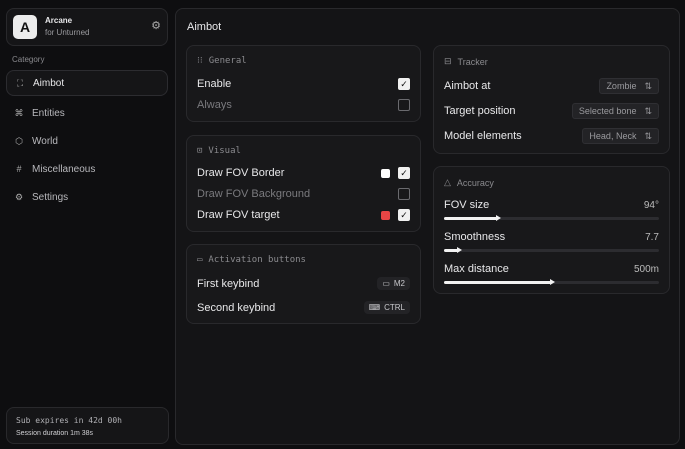 The height and width of the screenshot is (449, 685). Describe the element at coordinates (404, 84) in the screenshot. I see `enable-checkbox: ✓` at that location.